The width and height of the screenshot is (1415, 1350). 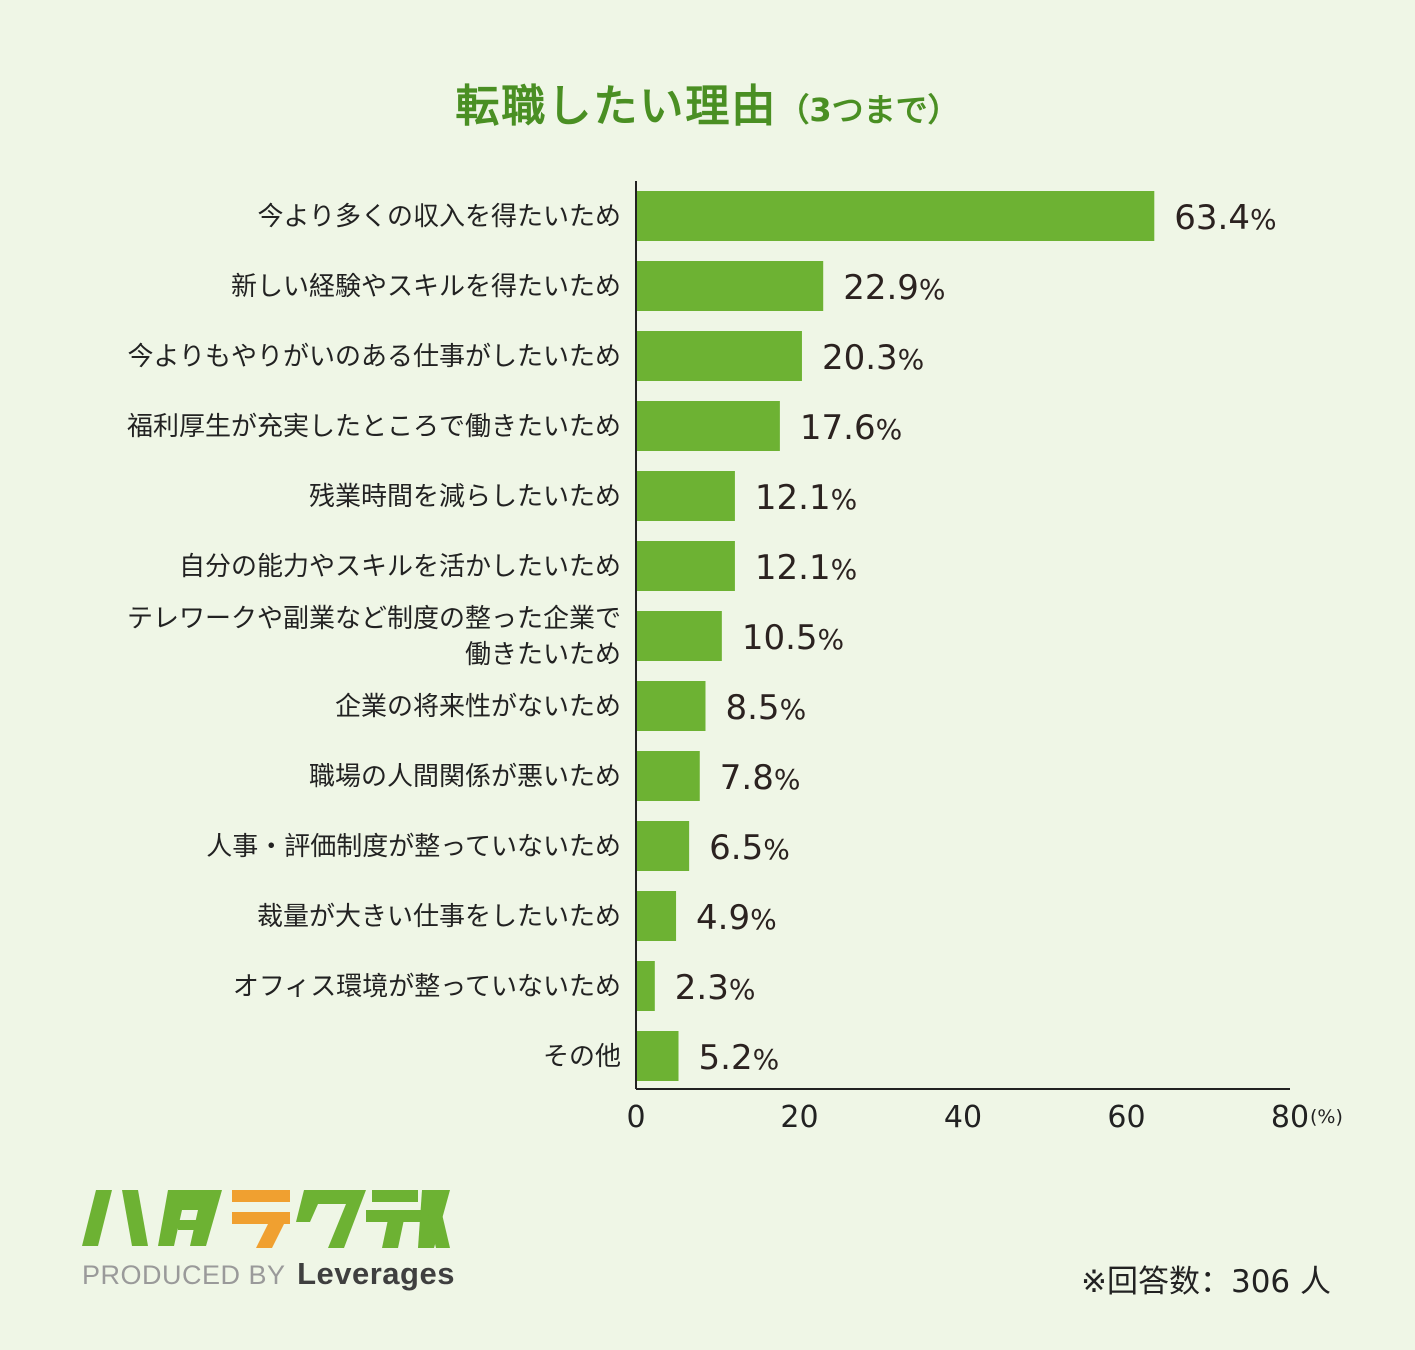 I want to click on category-label: オフィス環境が整っていないため, so click(x=427, y=987).